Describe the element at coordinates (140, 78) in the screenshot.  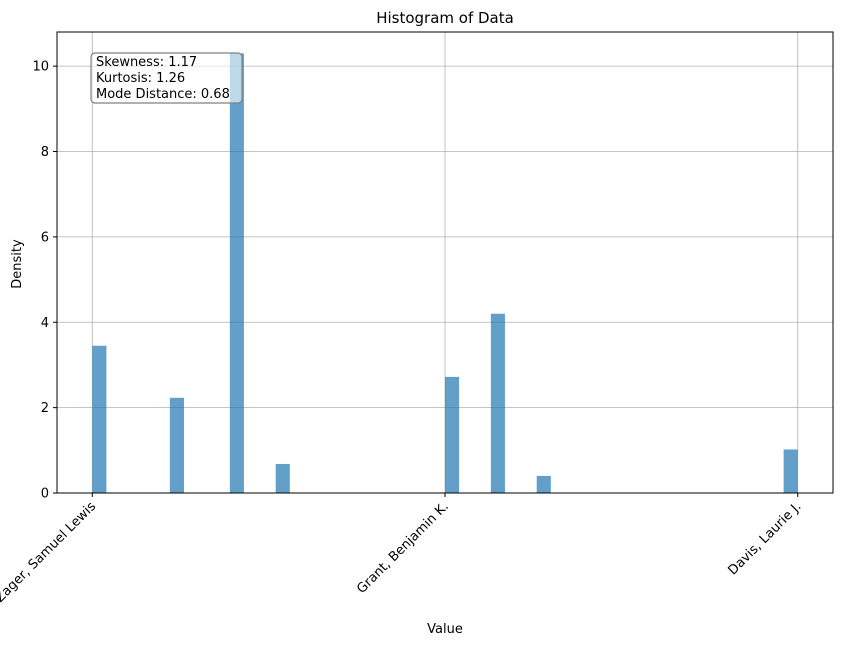
I see `annotation-kurtosis: Kurtosis: 1.26` at that location.